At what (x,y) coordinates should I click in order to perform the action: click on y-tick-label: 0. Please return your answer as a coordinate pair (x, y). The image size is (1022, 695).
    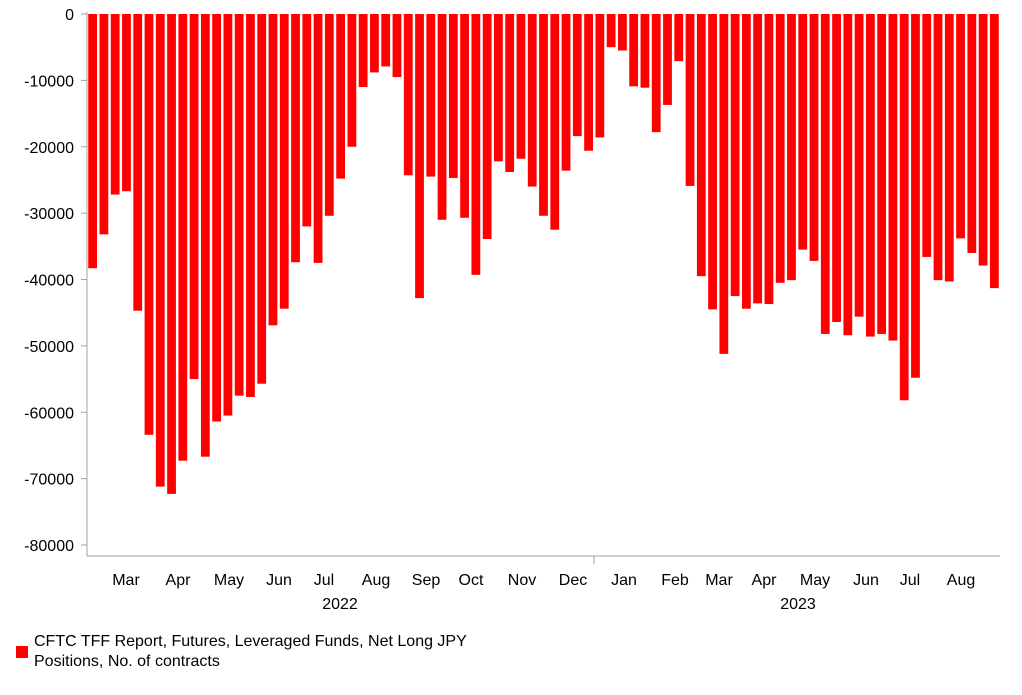
    Looking at the image, I should click on (69, 15).